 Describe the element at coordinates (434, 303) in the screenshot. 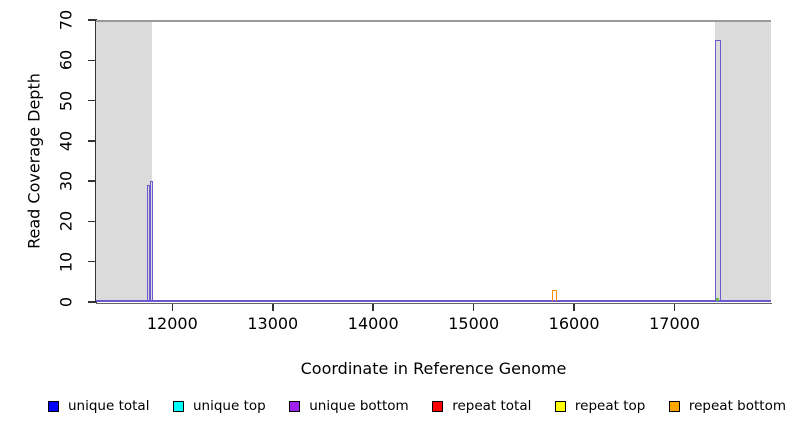

I see `x-axis-line` at that location.